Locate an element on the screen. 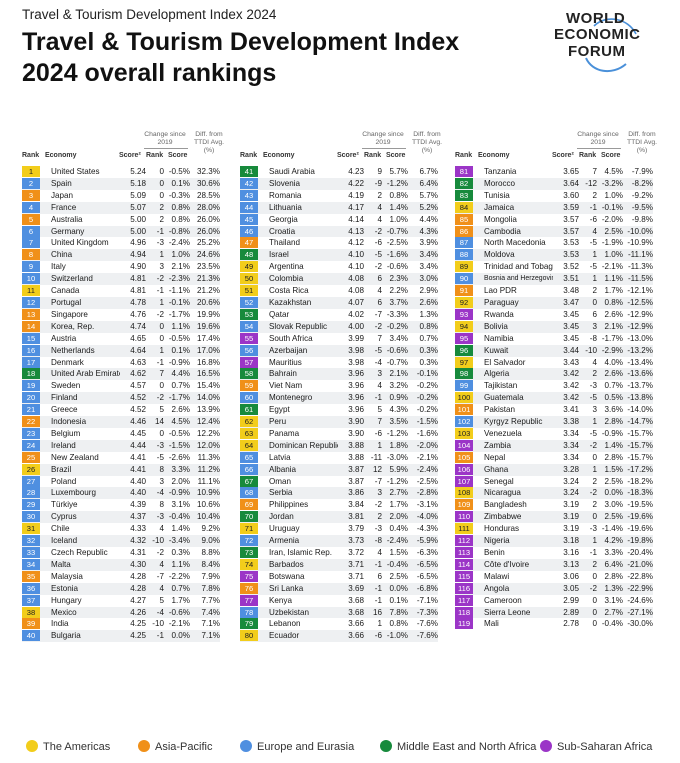 The height and width of the screenshot is (763, 680). change-score-cell: 1.5% is located at coordinates (610, 469).